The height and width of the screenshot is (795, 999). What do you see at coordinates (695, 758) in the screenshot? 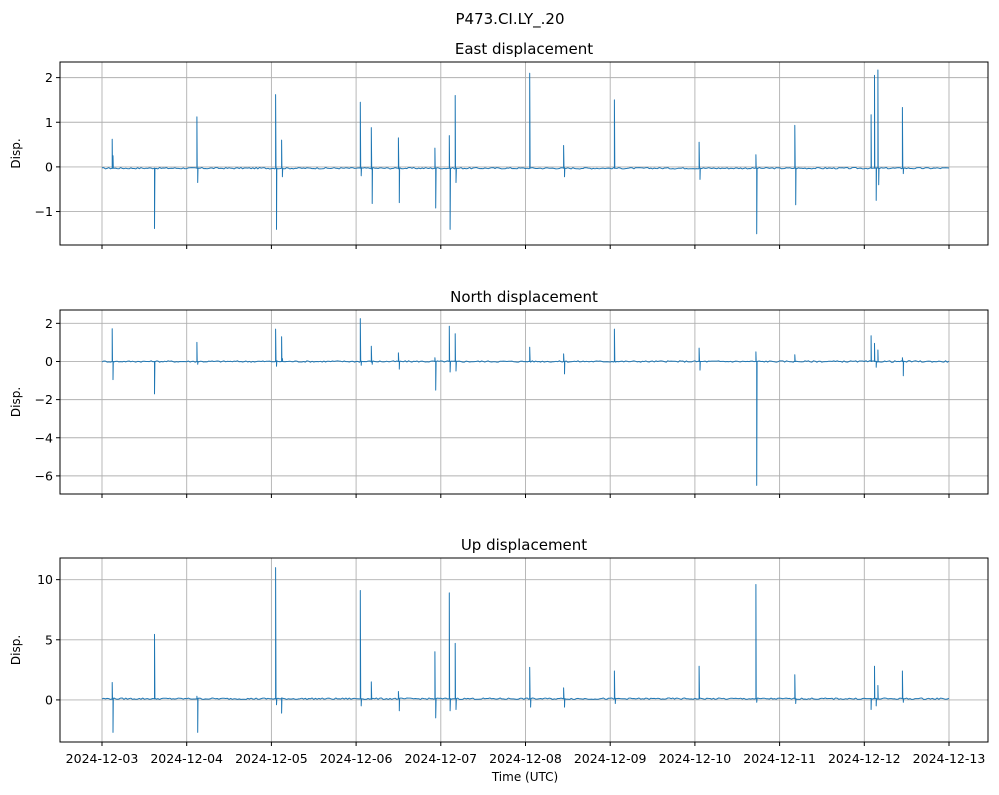
I see `x-tick-label: 2024-12-10` at bounding box center [695, 758].